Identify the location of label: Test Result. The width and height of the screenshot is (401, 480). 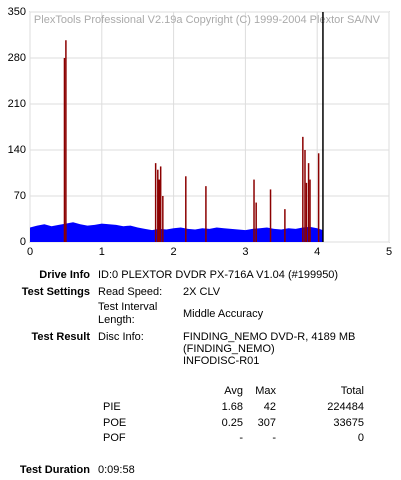
(60, 337).